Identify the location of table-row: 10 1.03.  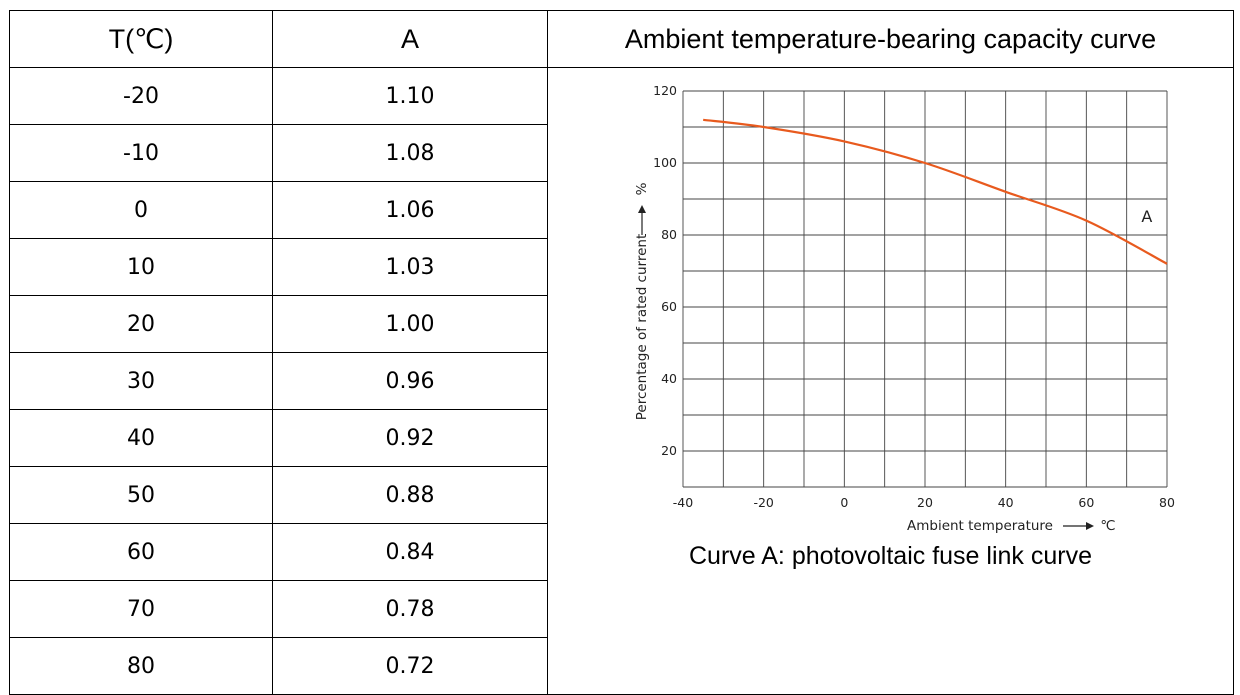
(621, 267).